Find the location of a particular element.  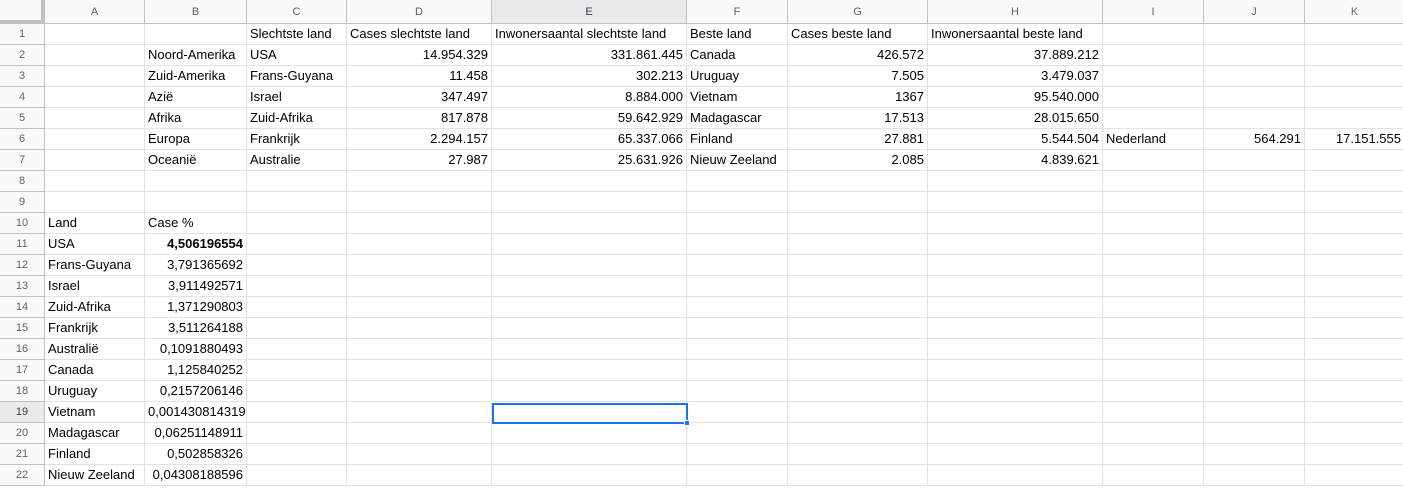

cell-d15 is located at coordinates (419, 328).